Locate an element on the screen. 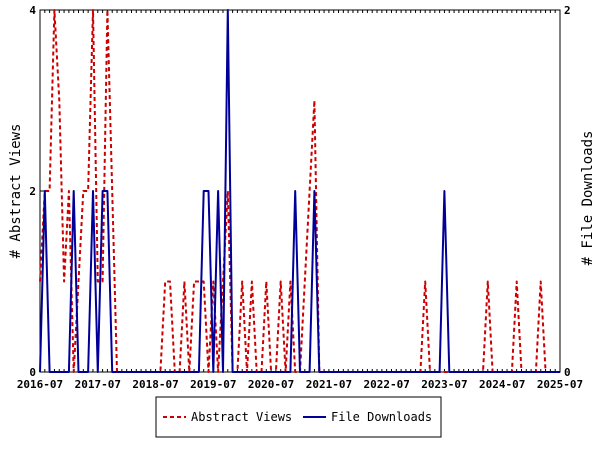  y-axis-left-title: # Abstract Views is located at coordinates (16, 191).